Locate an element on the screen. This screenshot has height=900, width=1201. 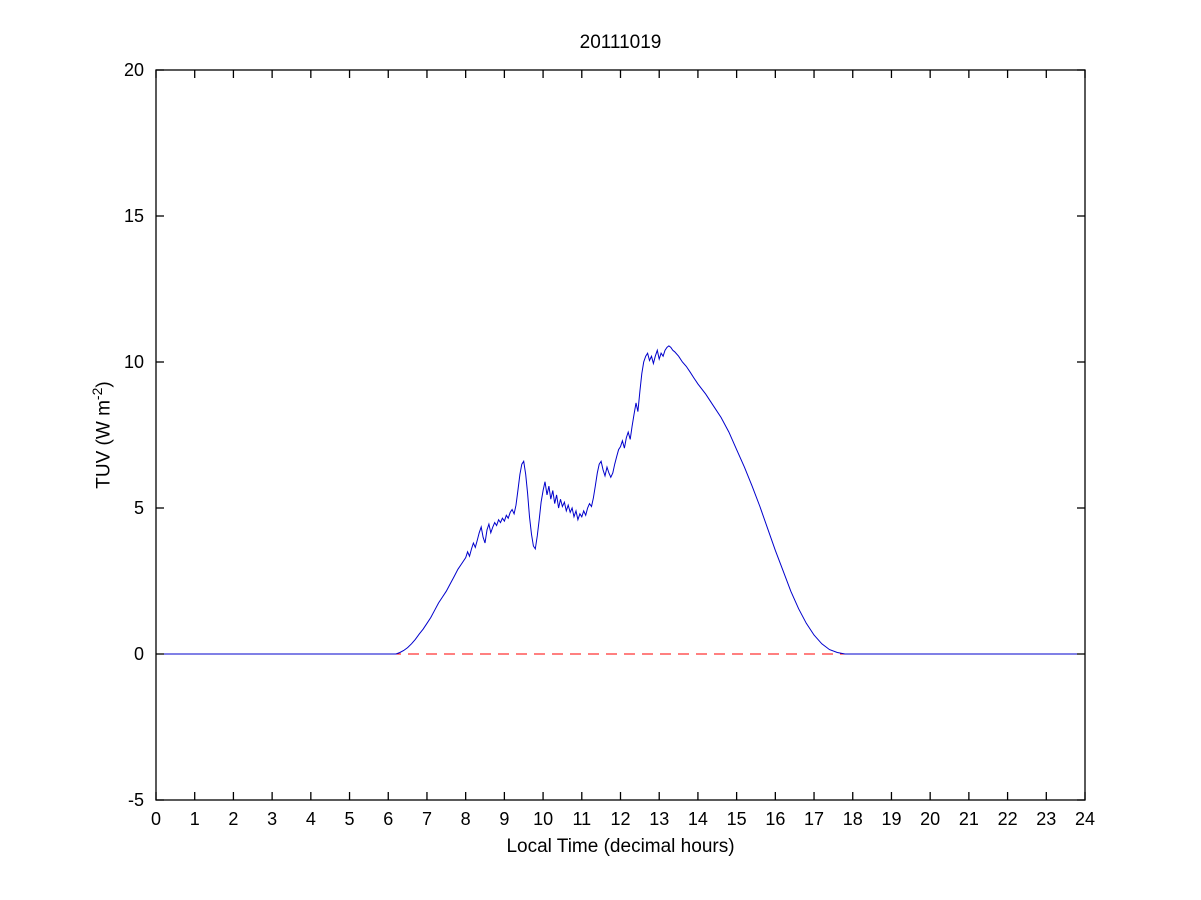
x-axis-label: Local Time (decimal hours) is located at coordinates (620, 846).